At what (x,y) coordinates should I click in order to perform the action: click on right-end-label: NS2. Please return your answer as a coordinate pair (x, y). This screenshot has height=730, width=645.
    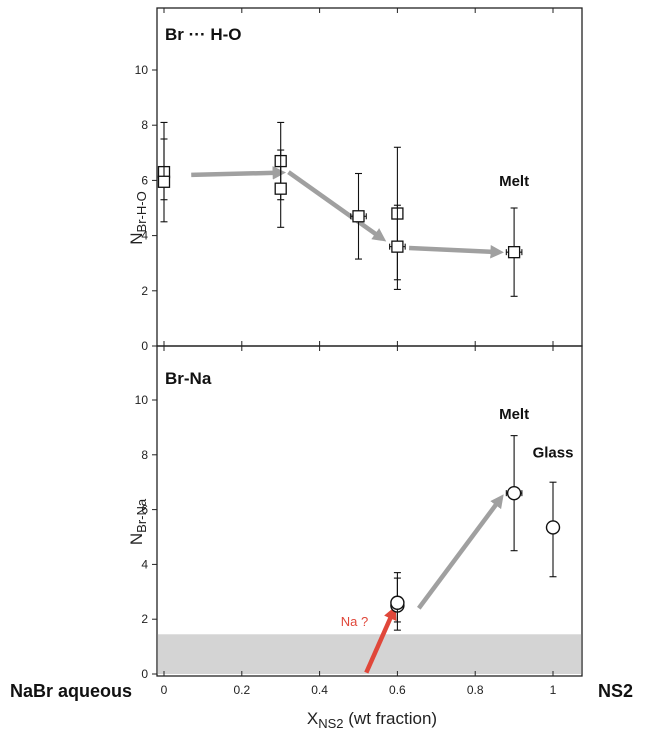
    Looking at the image, I should click on (615, 691).